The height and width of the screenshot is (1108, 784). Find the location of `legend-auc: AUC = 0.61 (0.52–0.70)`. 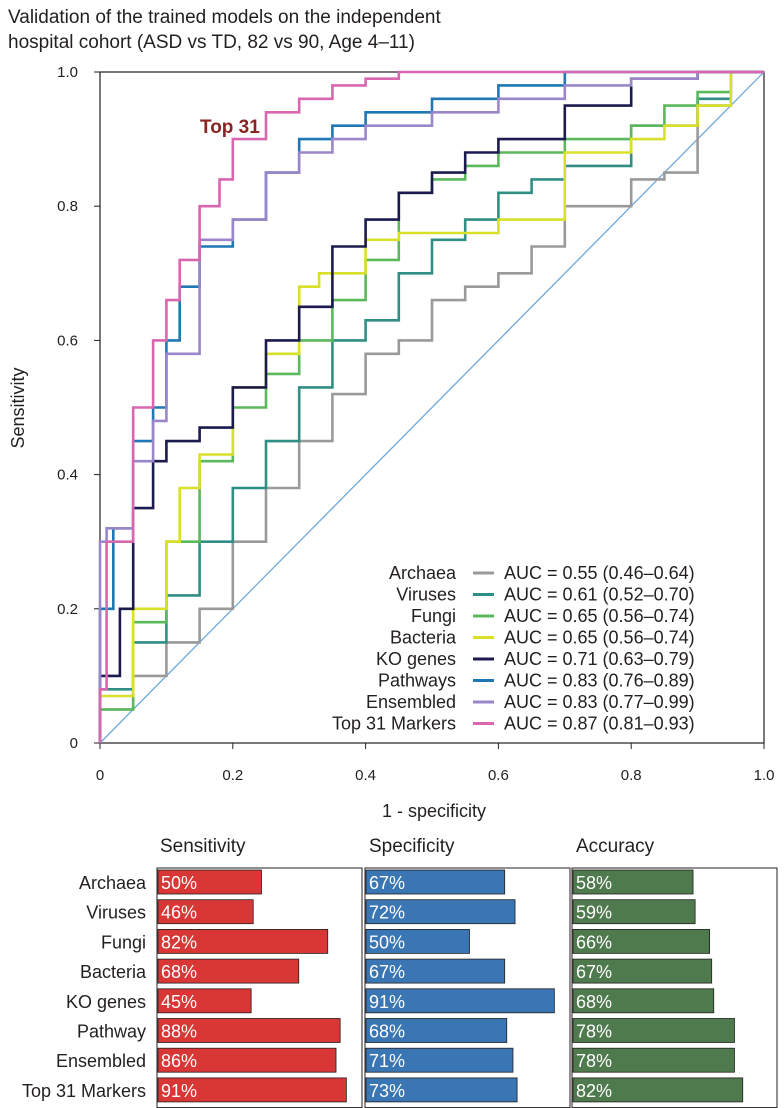

legend-auc: AUC = 0.61 (0.52–0.70) is located at coordinates (599, 595).